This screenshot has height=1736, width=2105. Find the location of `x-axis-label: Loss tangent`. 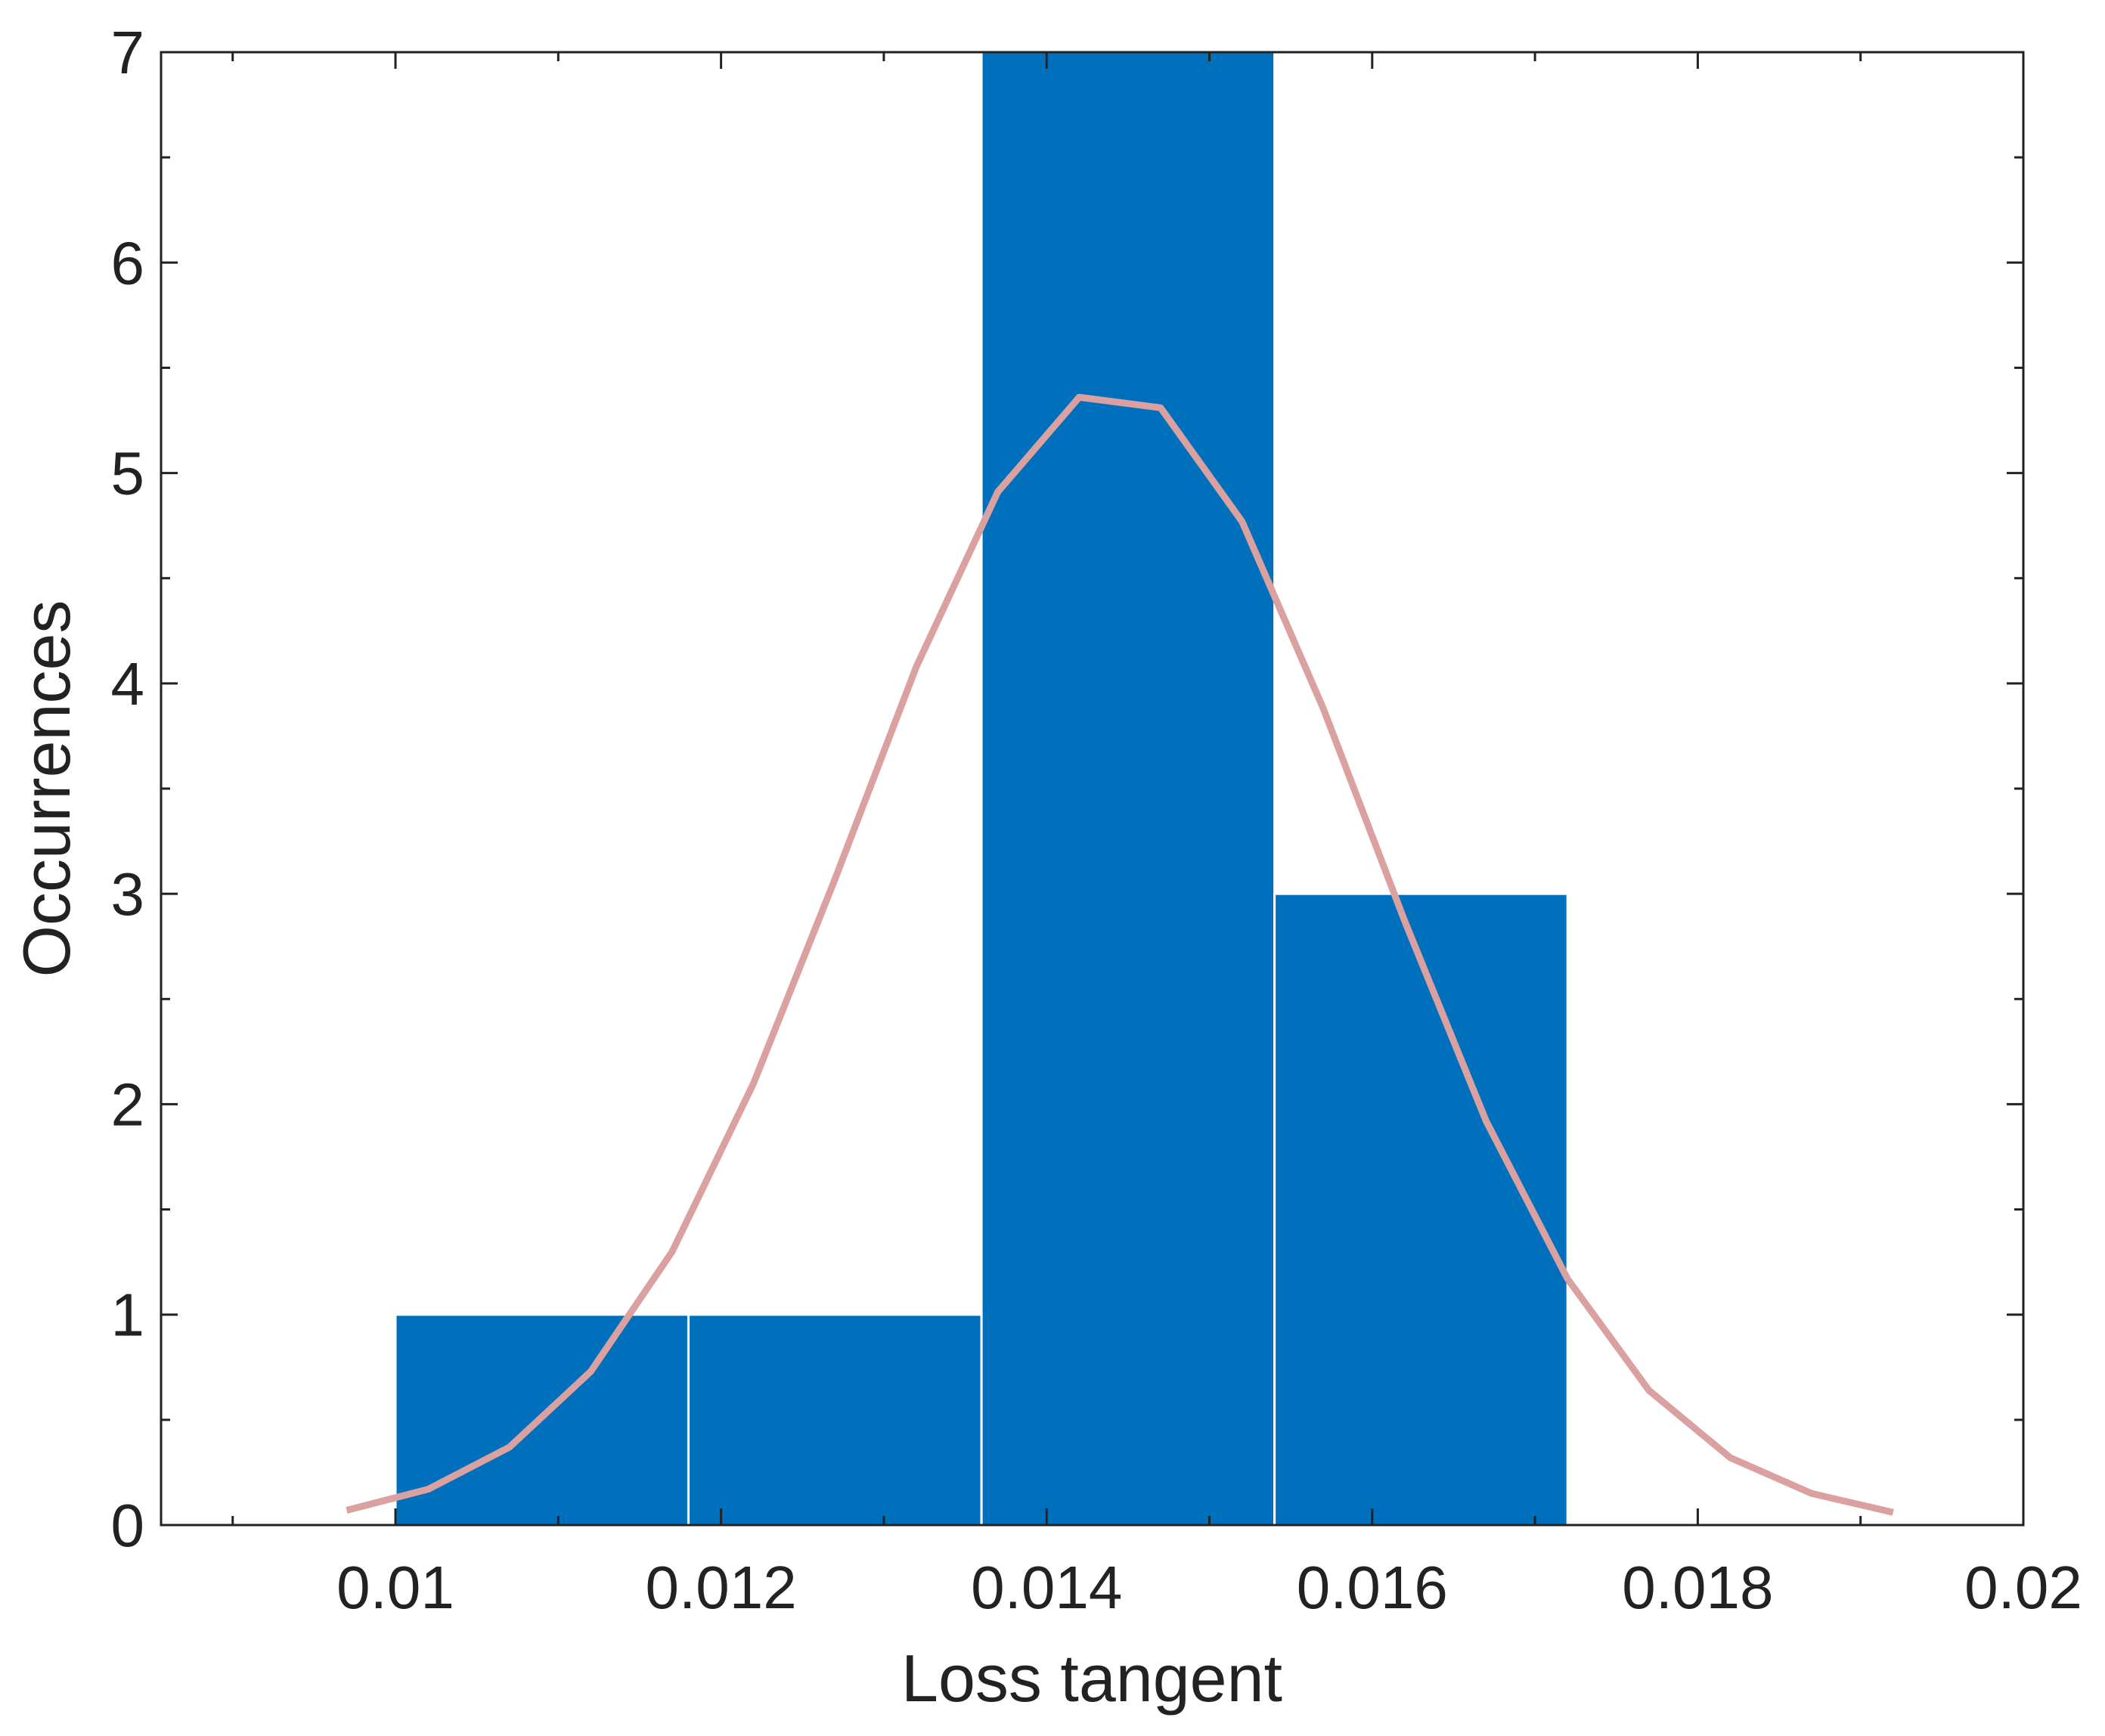

x-axis-label: Loss tangent is located at coordinates (1091, 1678).